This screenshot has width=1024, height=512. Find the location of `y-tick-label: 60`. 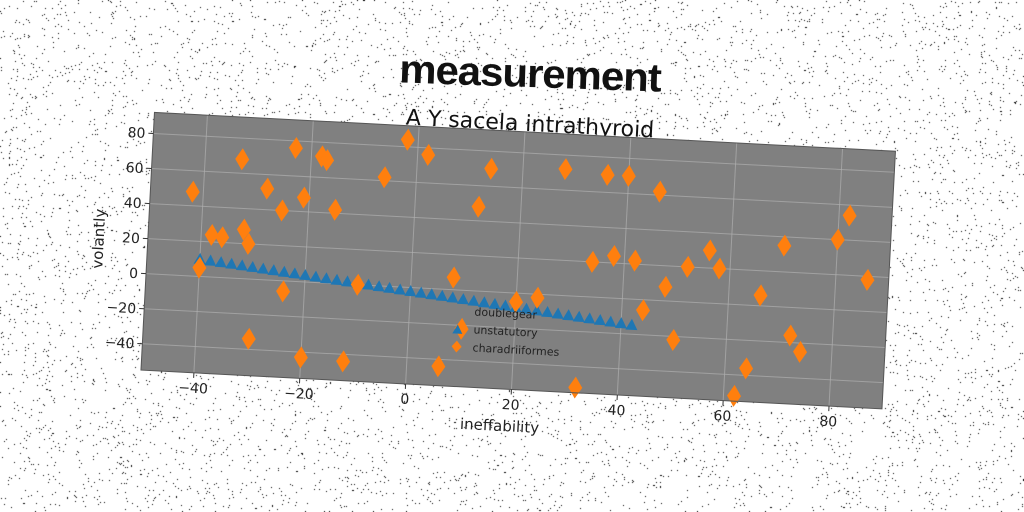

y-tick-label: 60 is located at coordinates (134, 168).